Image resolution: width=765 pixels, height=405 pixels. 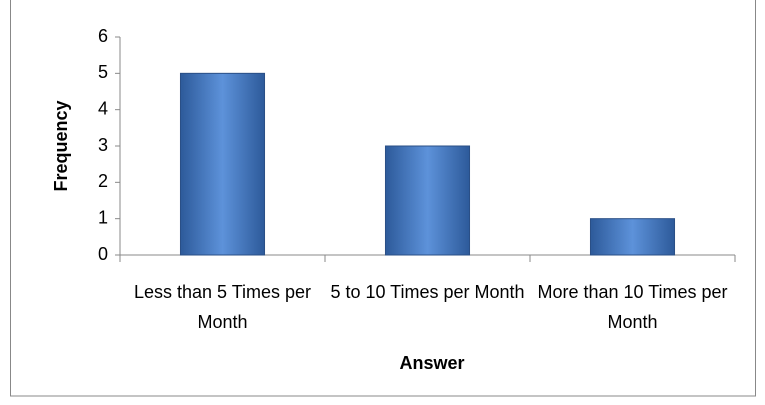 I want to click on y-tick-label: 5, so click(x=103, y=72).